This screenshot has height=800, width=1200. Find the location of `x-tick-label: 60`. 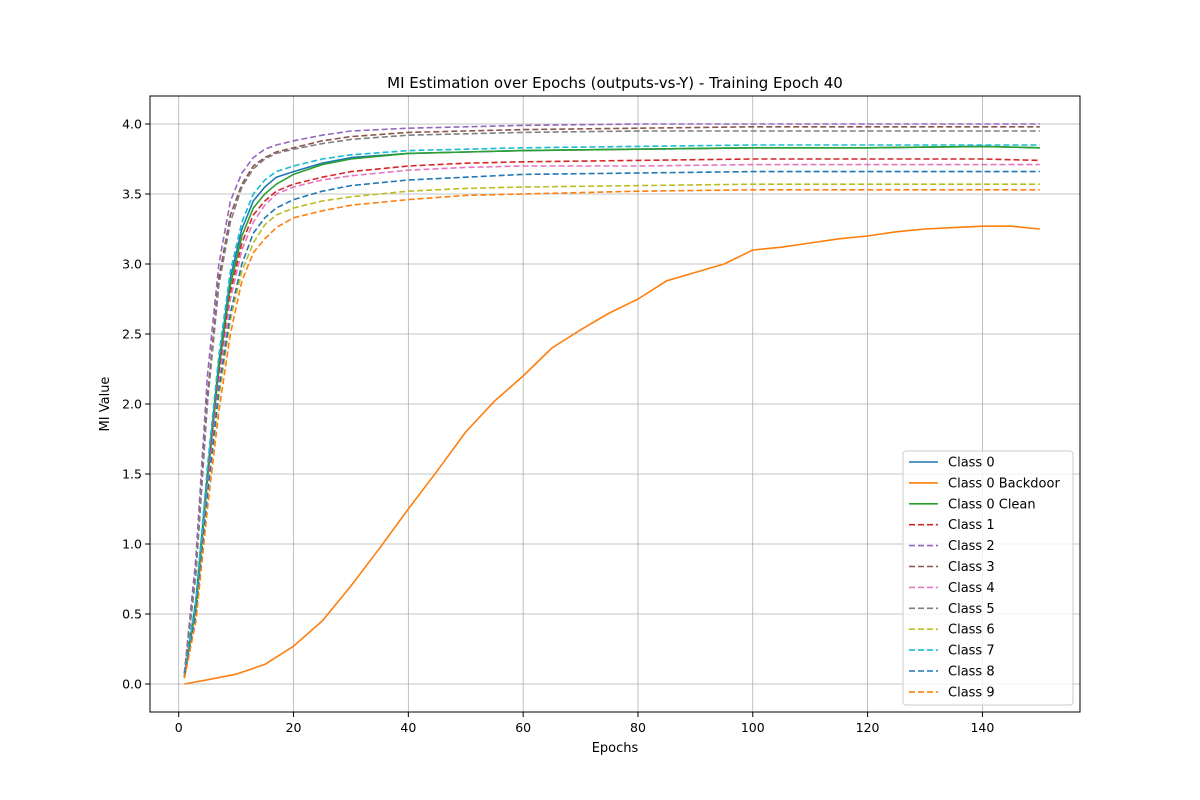

x-tick-label: 60 is located at coordinates (523, 727).